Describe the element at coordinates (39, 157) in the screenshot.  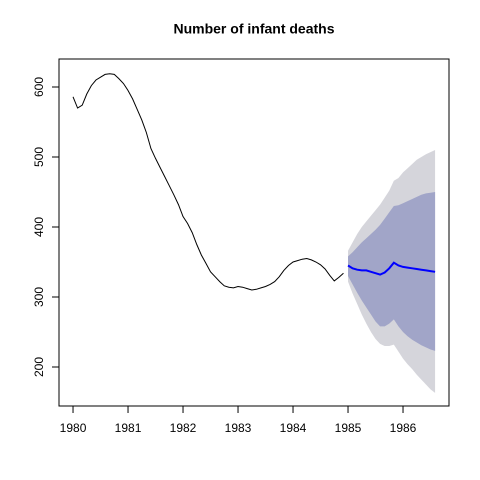
I see `y-tick-label: 500` at that location.